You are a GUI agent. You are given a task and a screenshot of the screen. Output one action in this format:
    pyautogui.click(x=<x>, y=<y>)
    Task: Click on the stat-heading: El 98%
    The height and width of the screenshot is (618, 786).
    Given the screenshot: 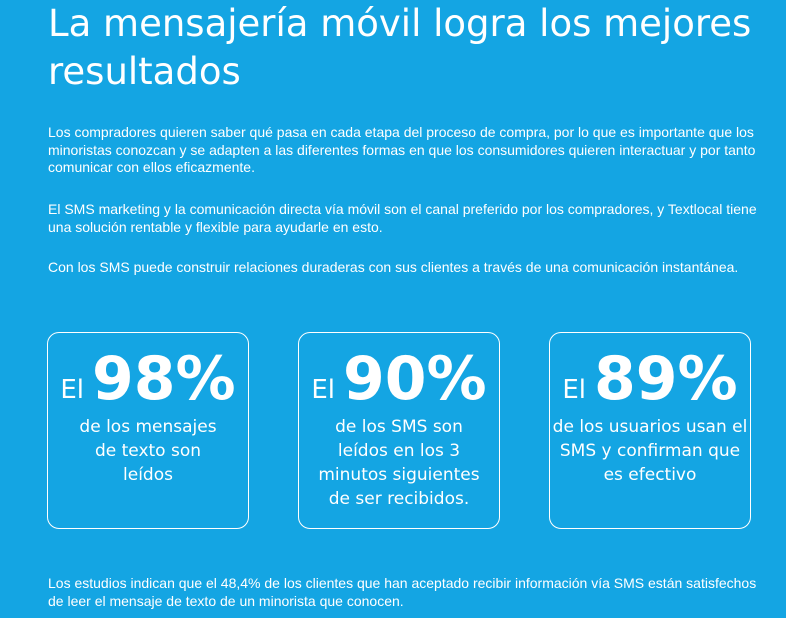 What is the action you would take?
    pyautogui.click(x=148, y=379)
    